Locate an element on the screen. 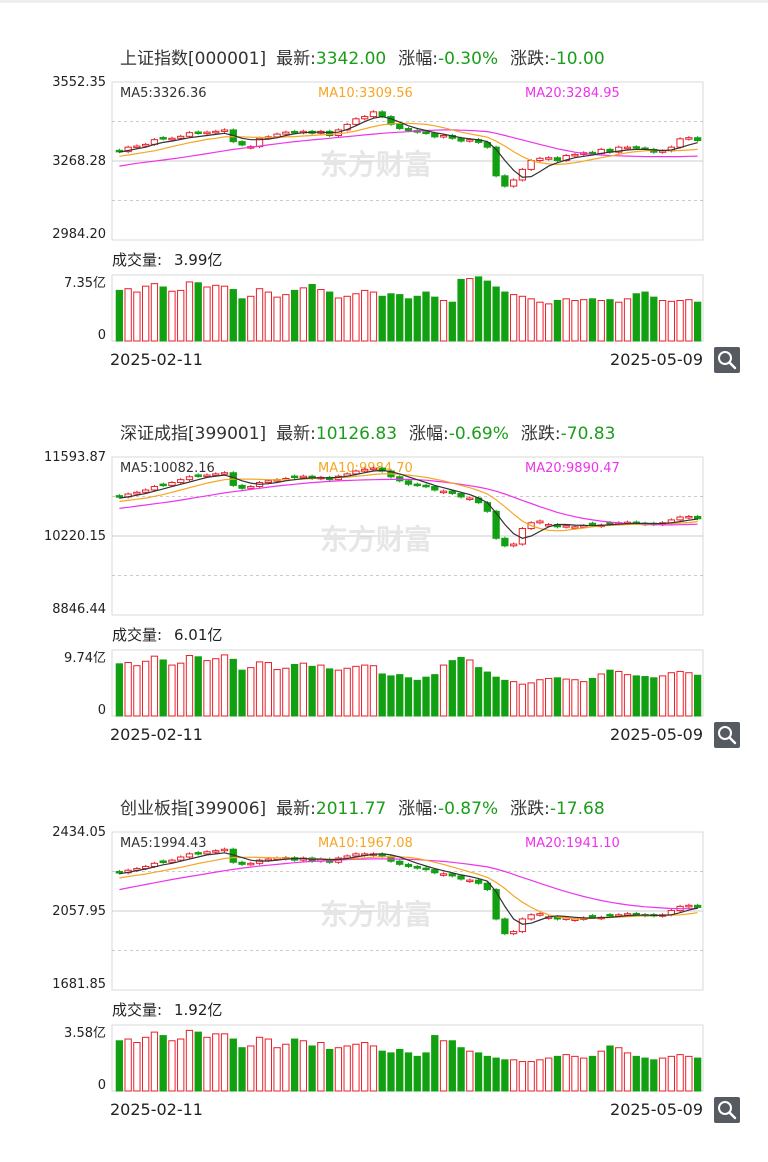  volume-value: 6.01亿 is located at coordinates (198, 635).